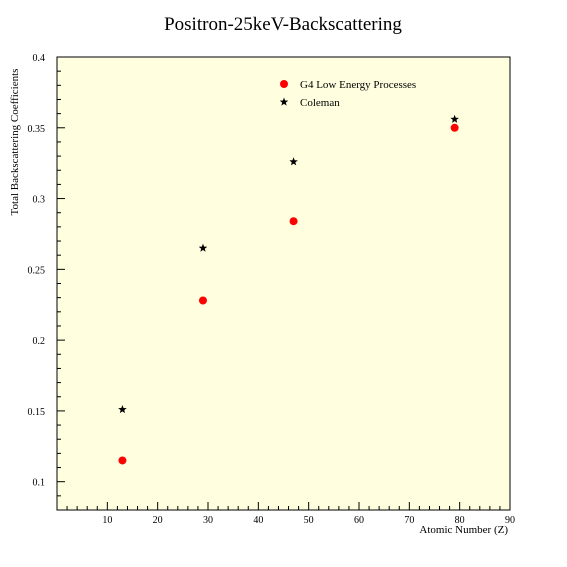 This screenshot has width=567, height=567. Describe the element at coordinates (208, 520) in the screenshot. I see `x-tick-label: 30` at that location.